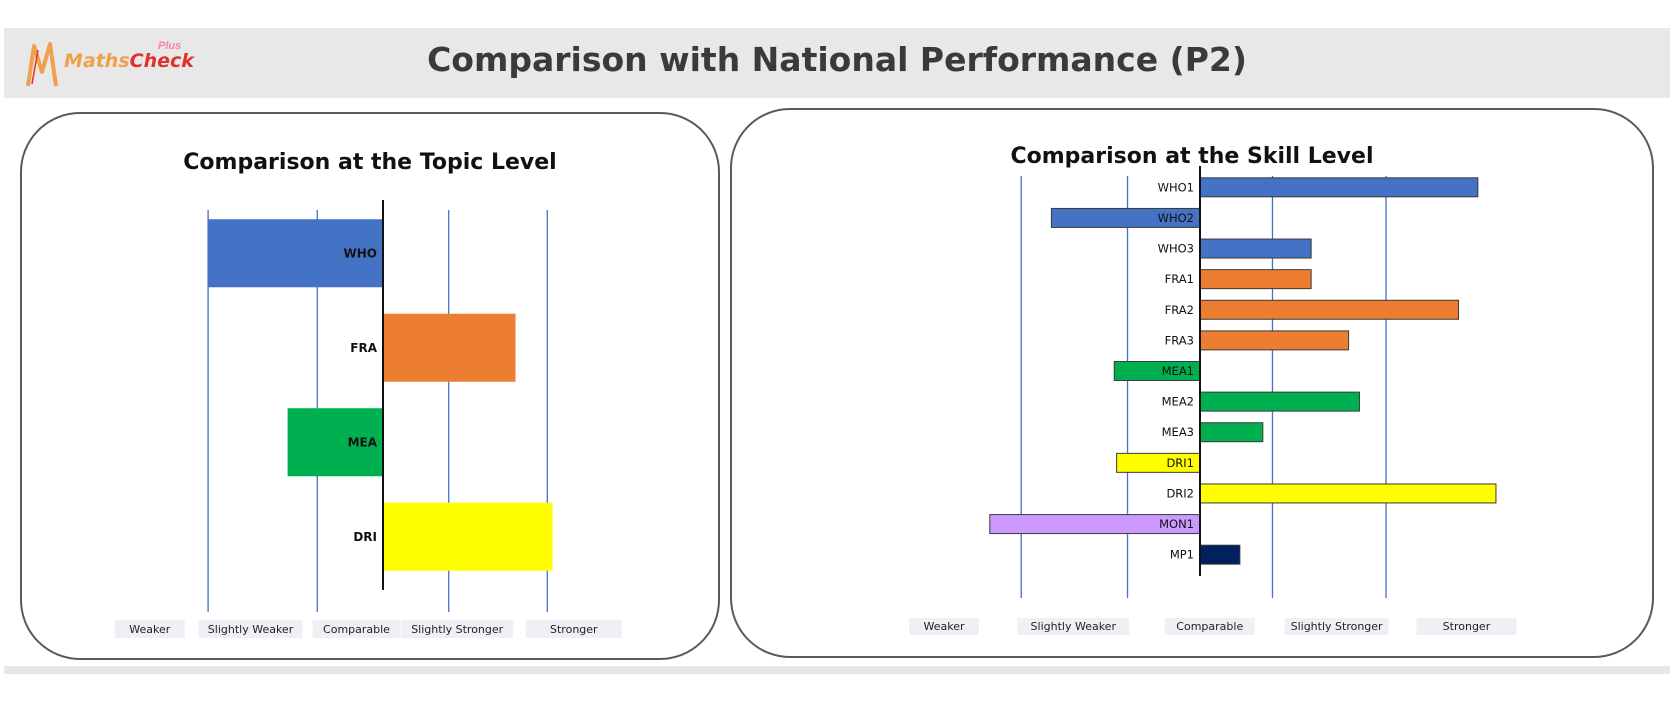 The width and height of the screenshot is (1674, 714). I want to click on mathscheck-logo: MathsCheck Plus, so click(107, 63).